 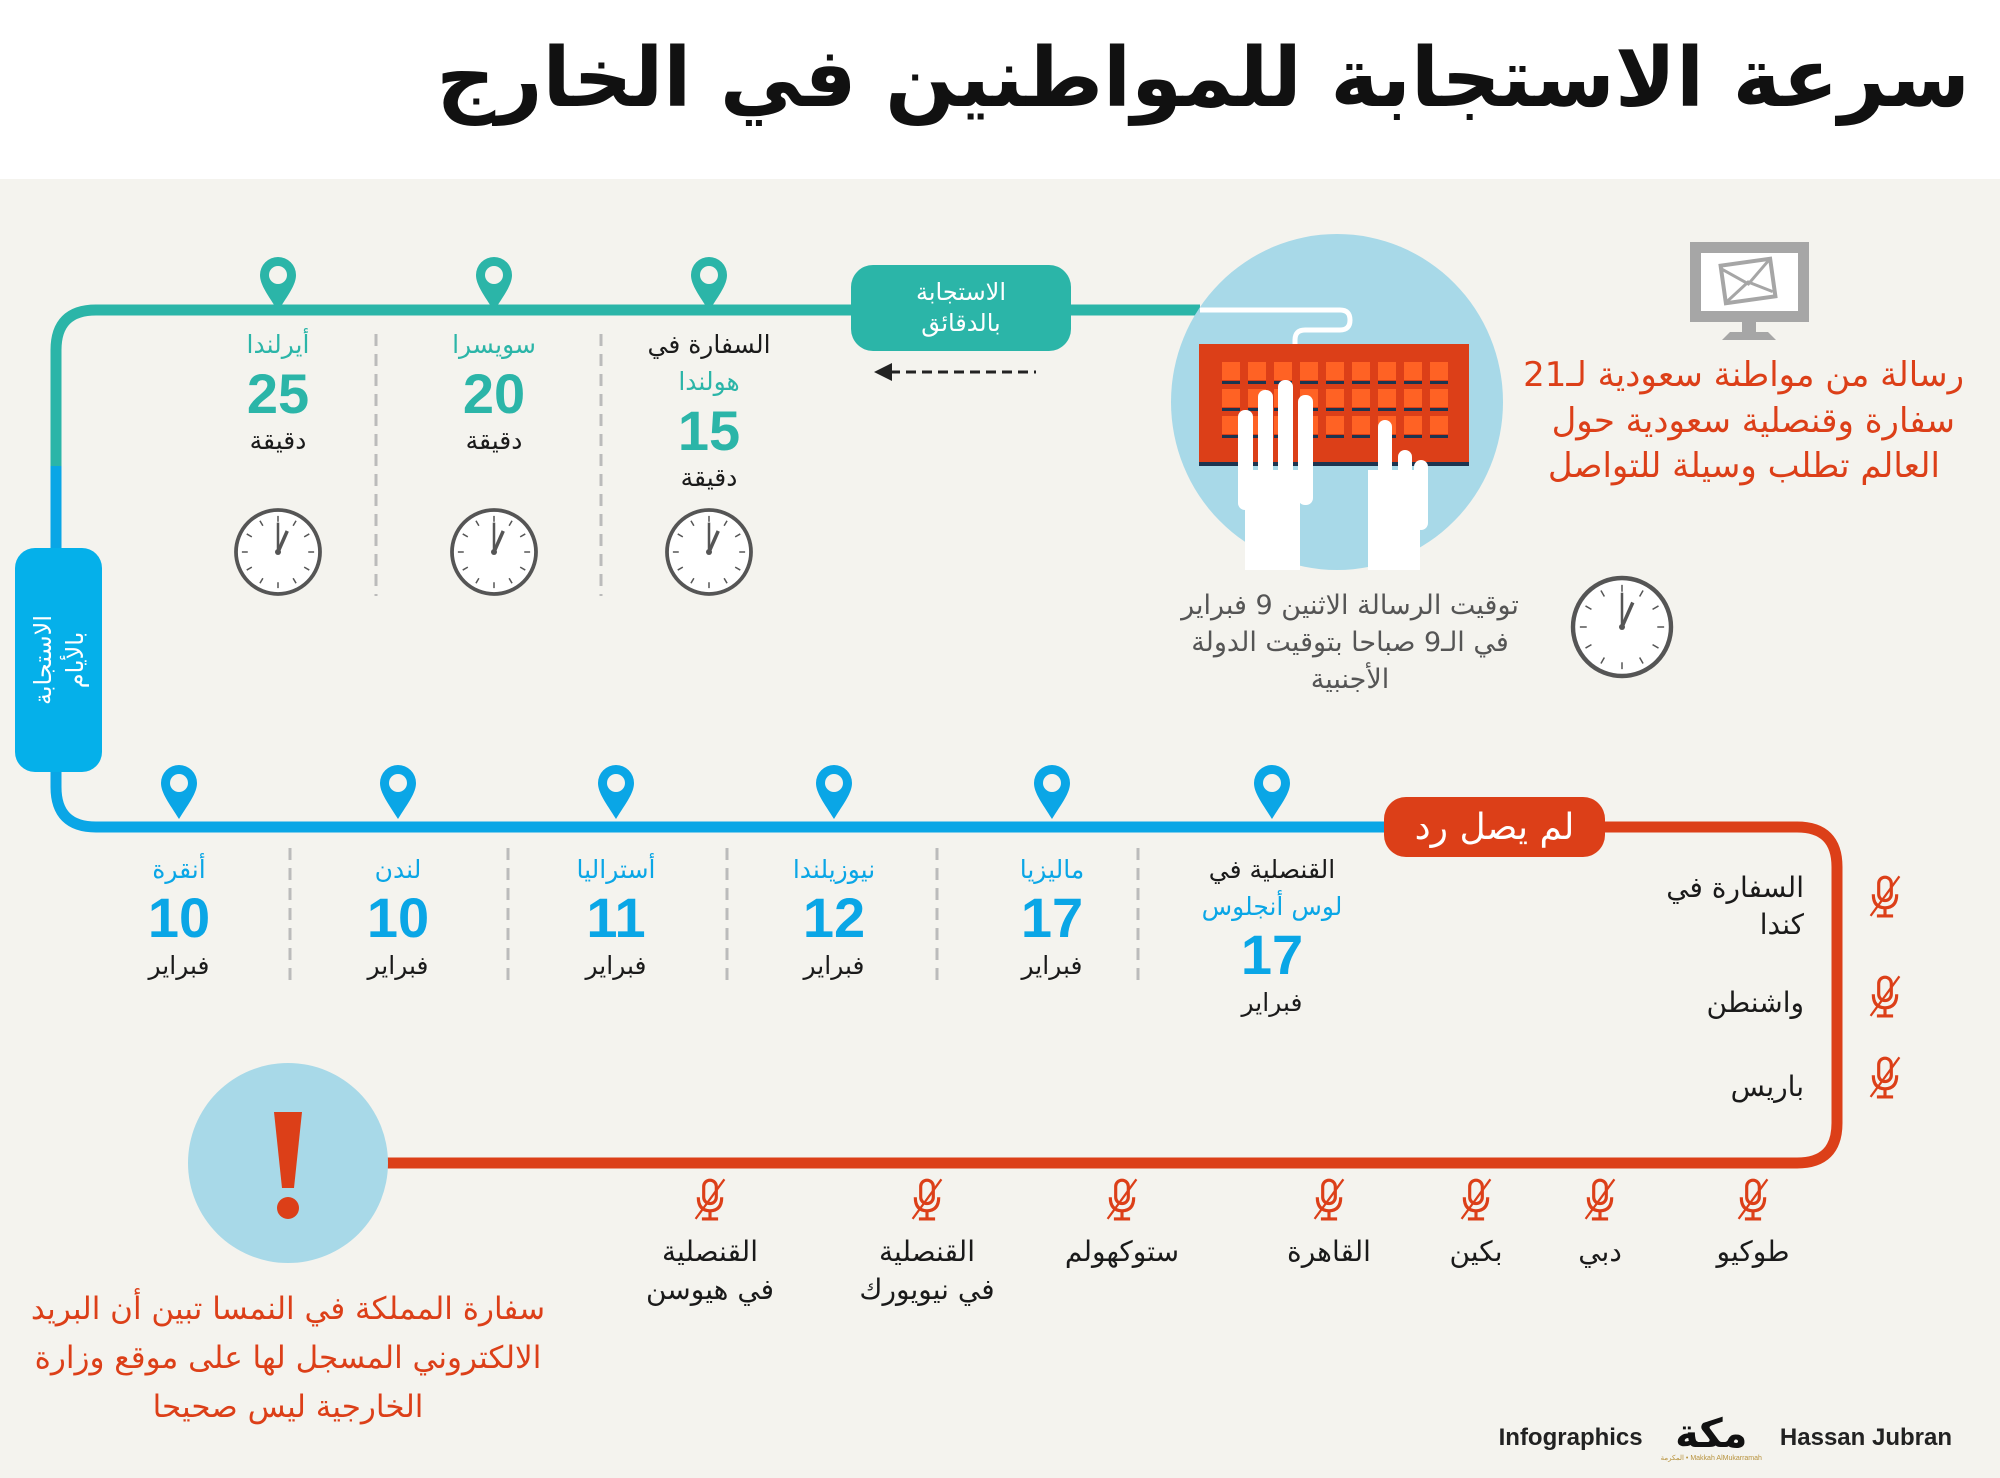 What do you see at coordinates (74, 660) in the screenshot?
I see `days-badge-line2: بالأيام` at bounding box center [74, 660].